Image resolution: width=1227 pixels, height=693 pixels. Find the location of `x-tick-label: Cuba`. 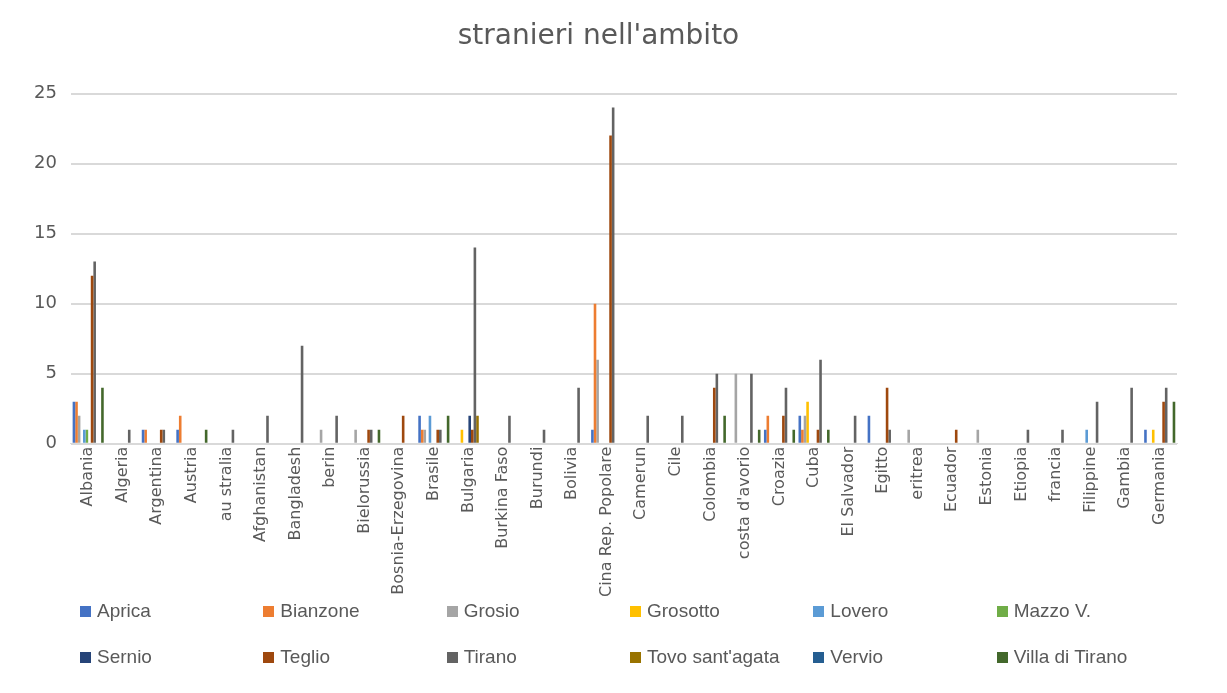

x-tick-label: Cuba is located at coordinates (813, 467).